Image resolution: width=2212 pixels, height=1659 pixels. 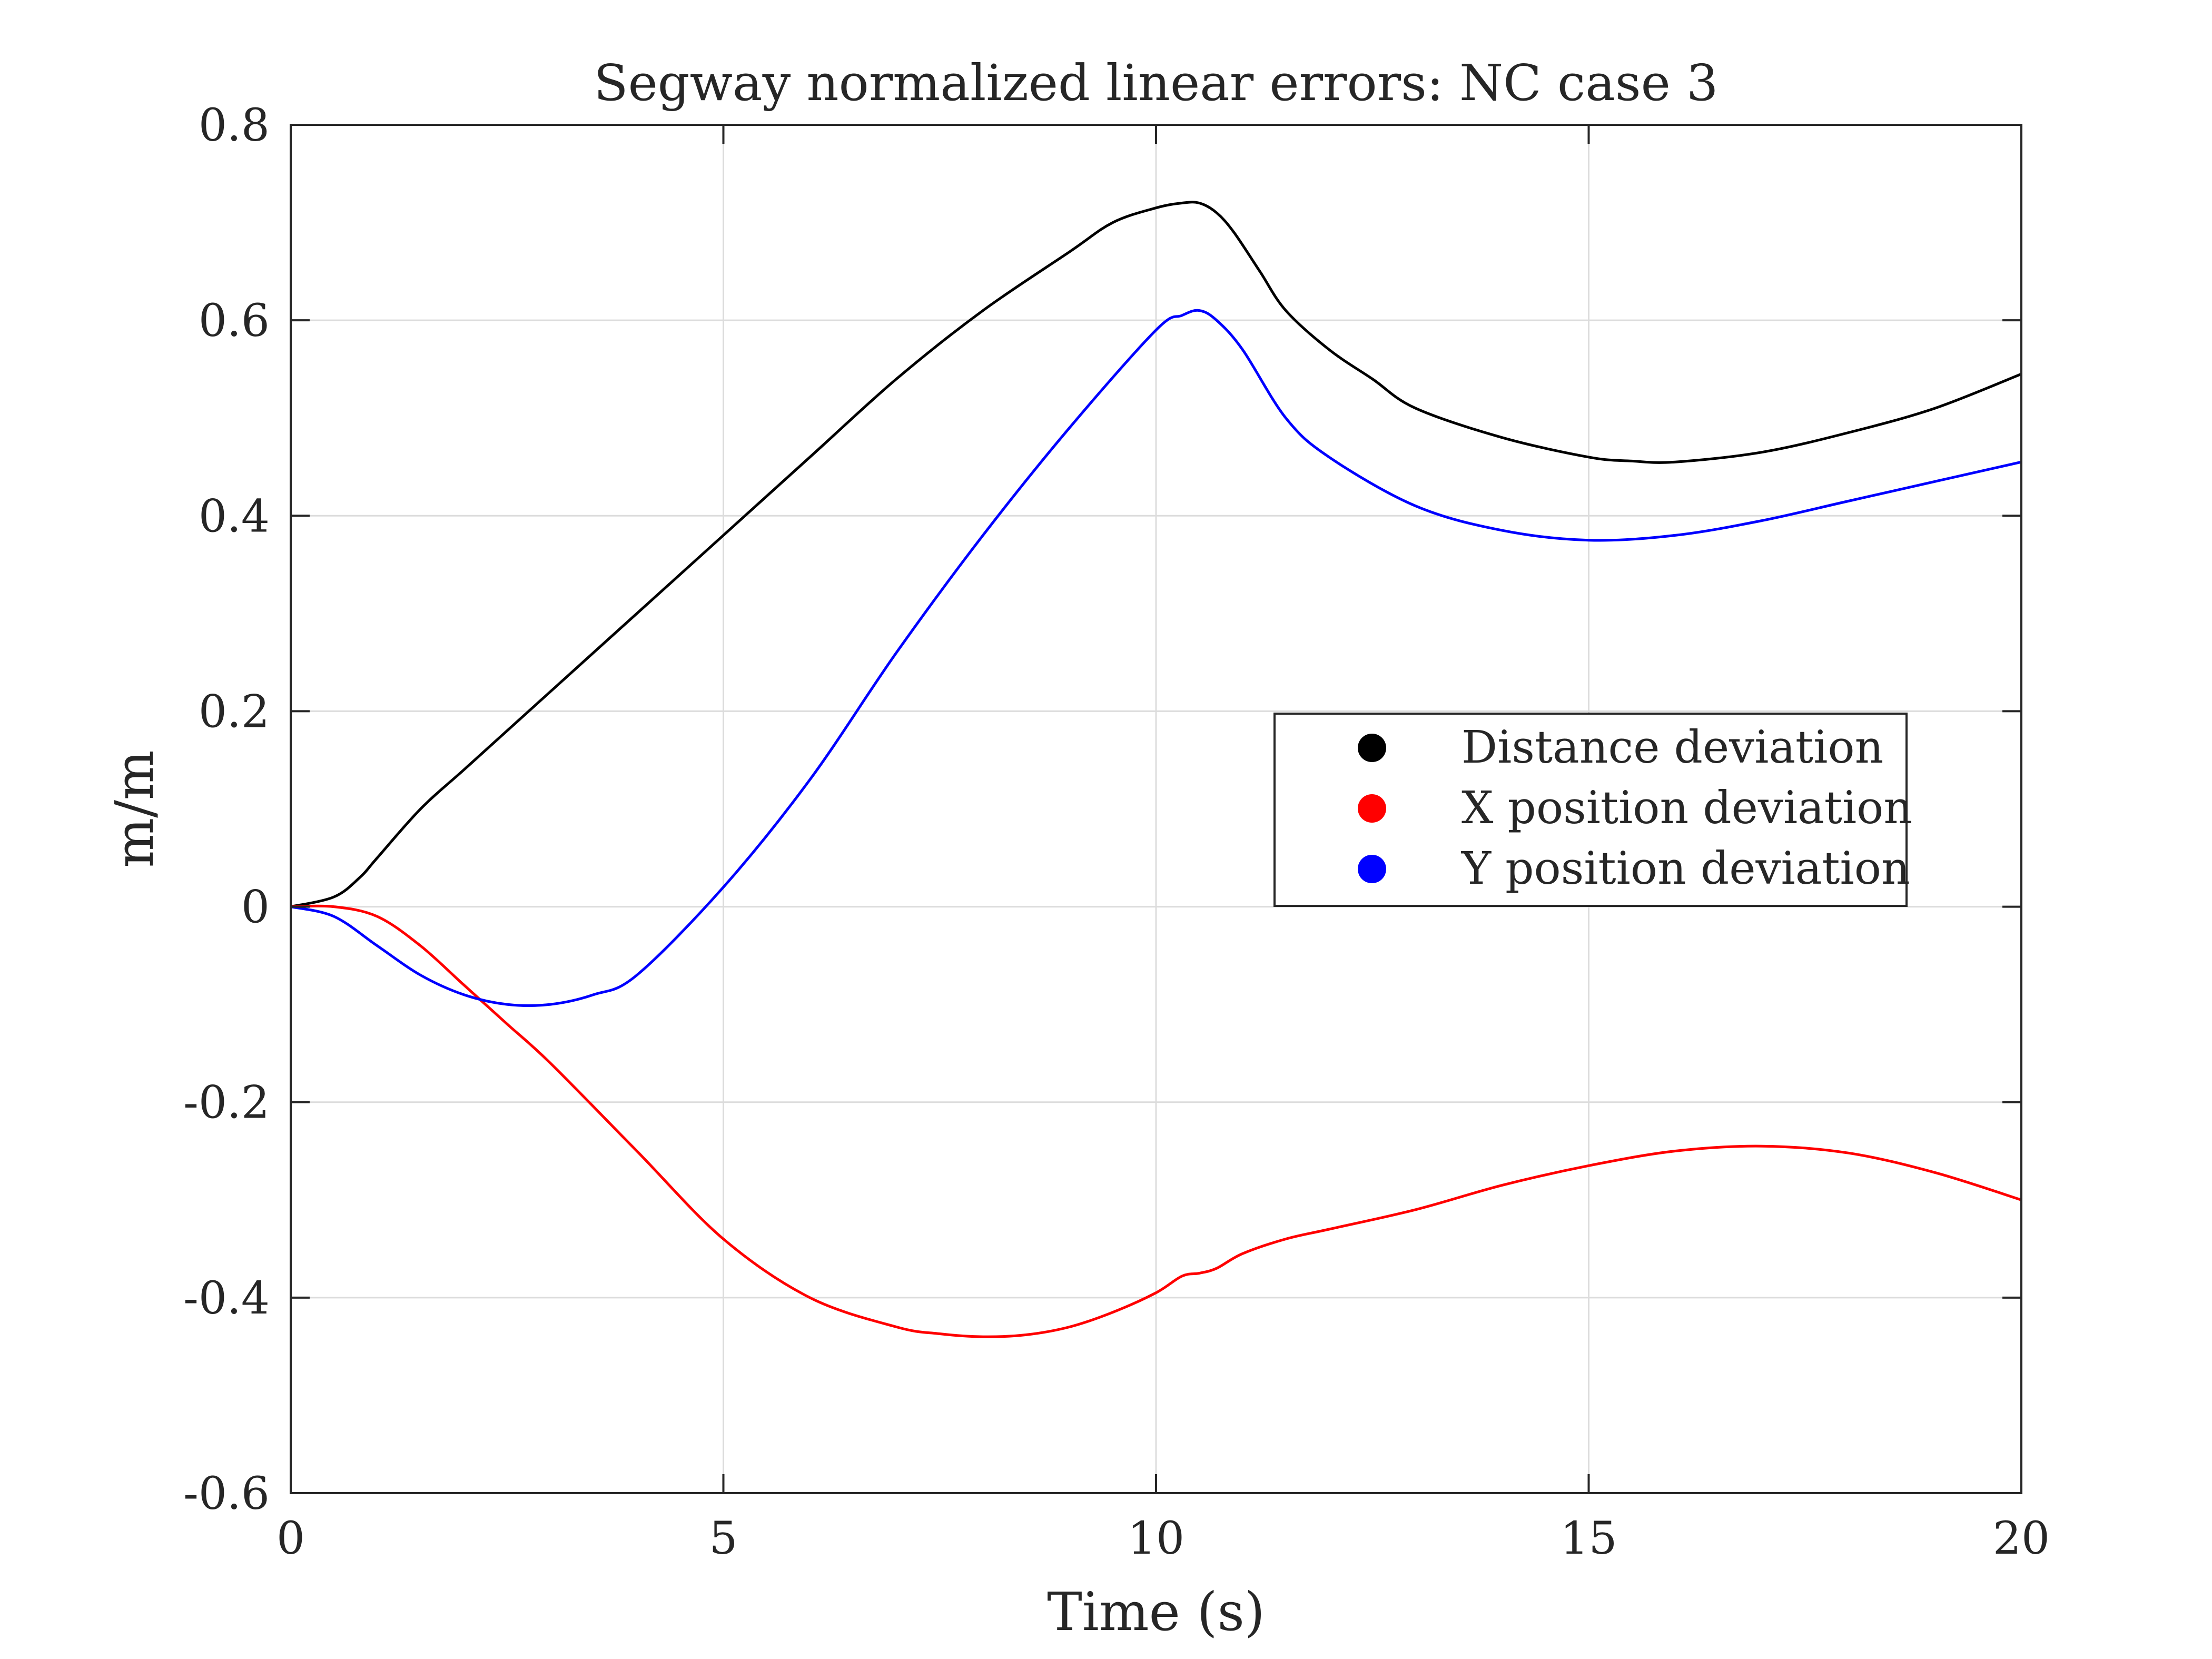 I want to click on y-tick-label: 0.2, so click(x=234, y=712).